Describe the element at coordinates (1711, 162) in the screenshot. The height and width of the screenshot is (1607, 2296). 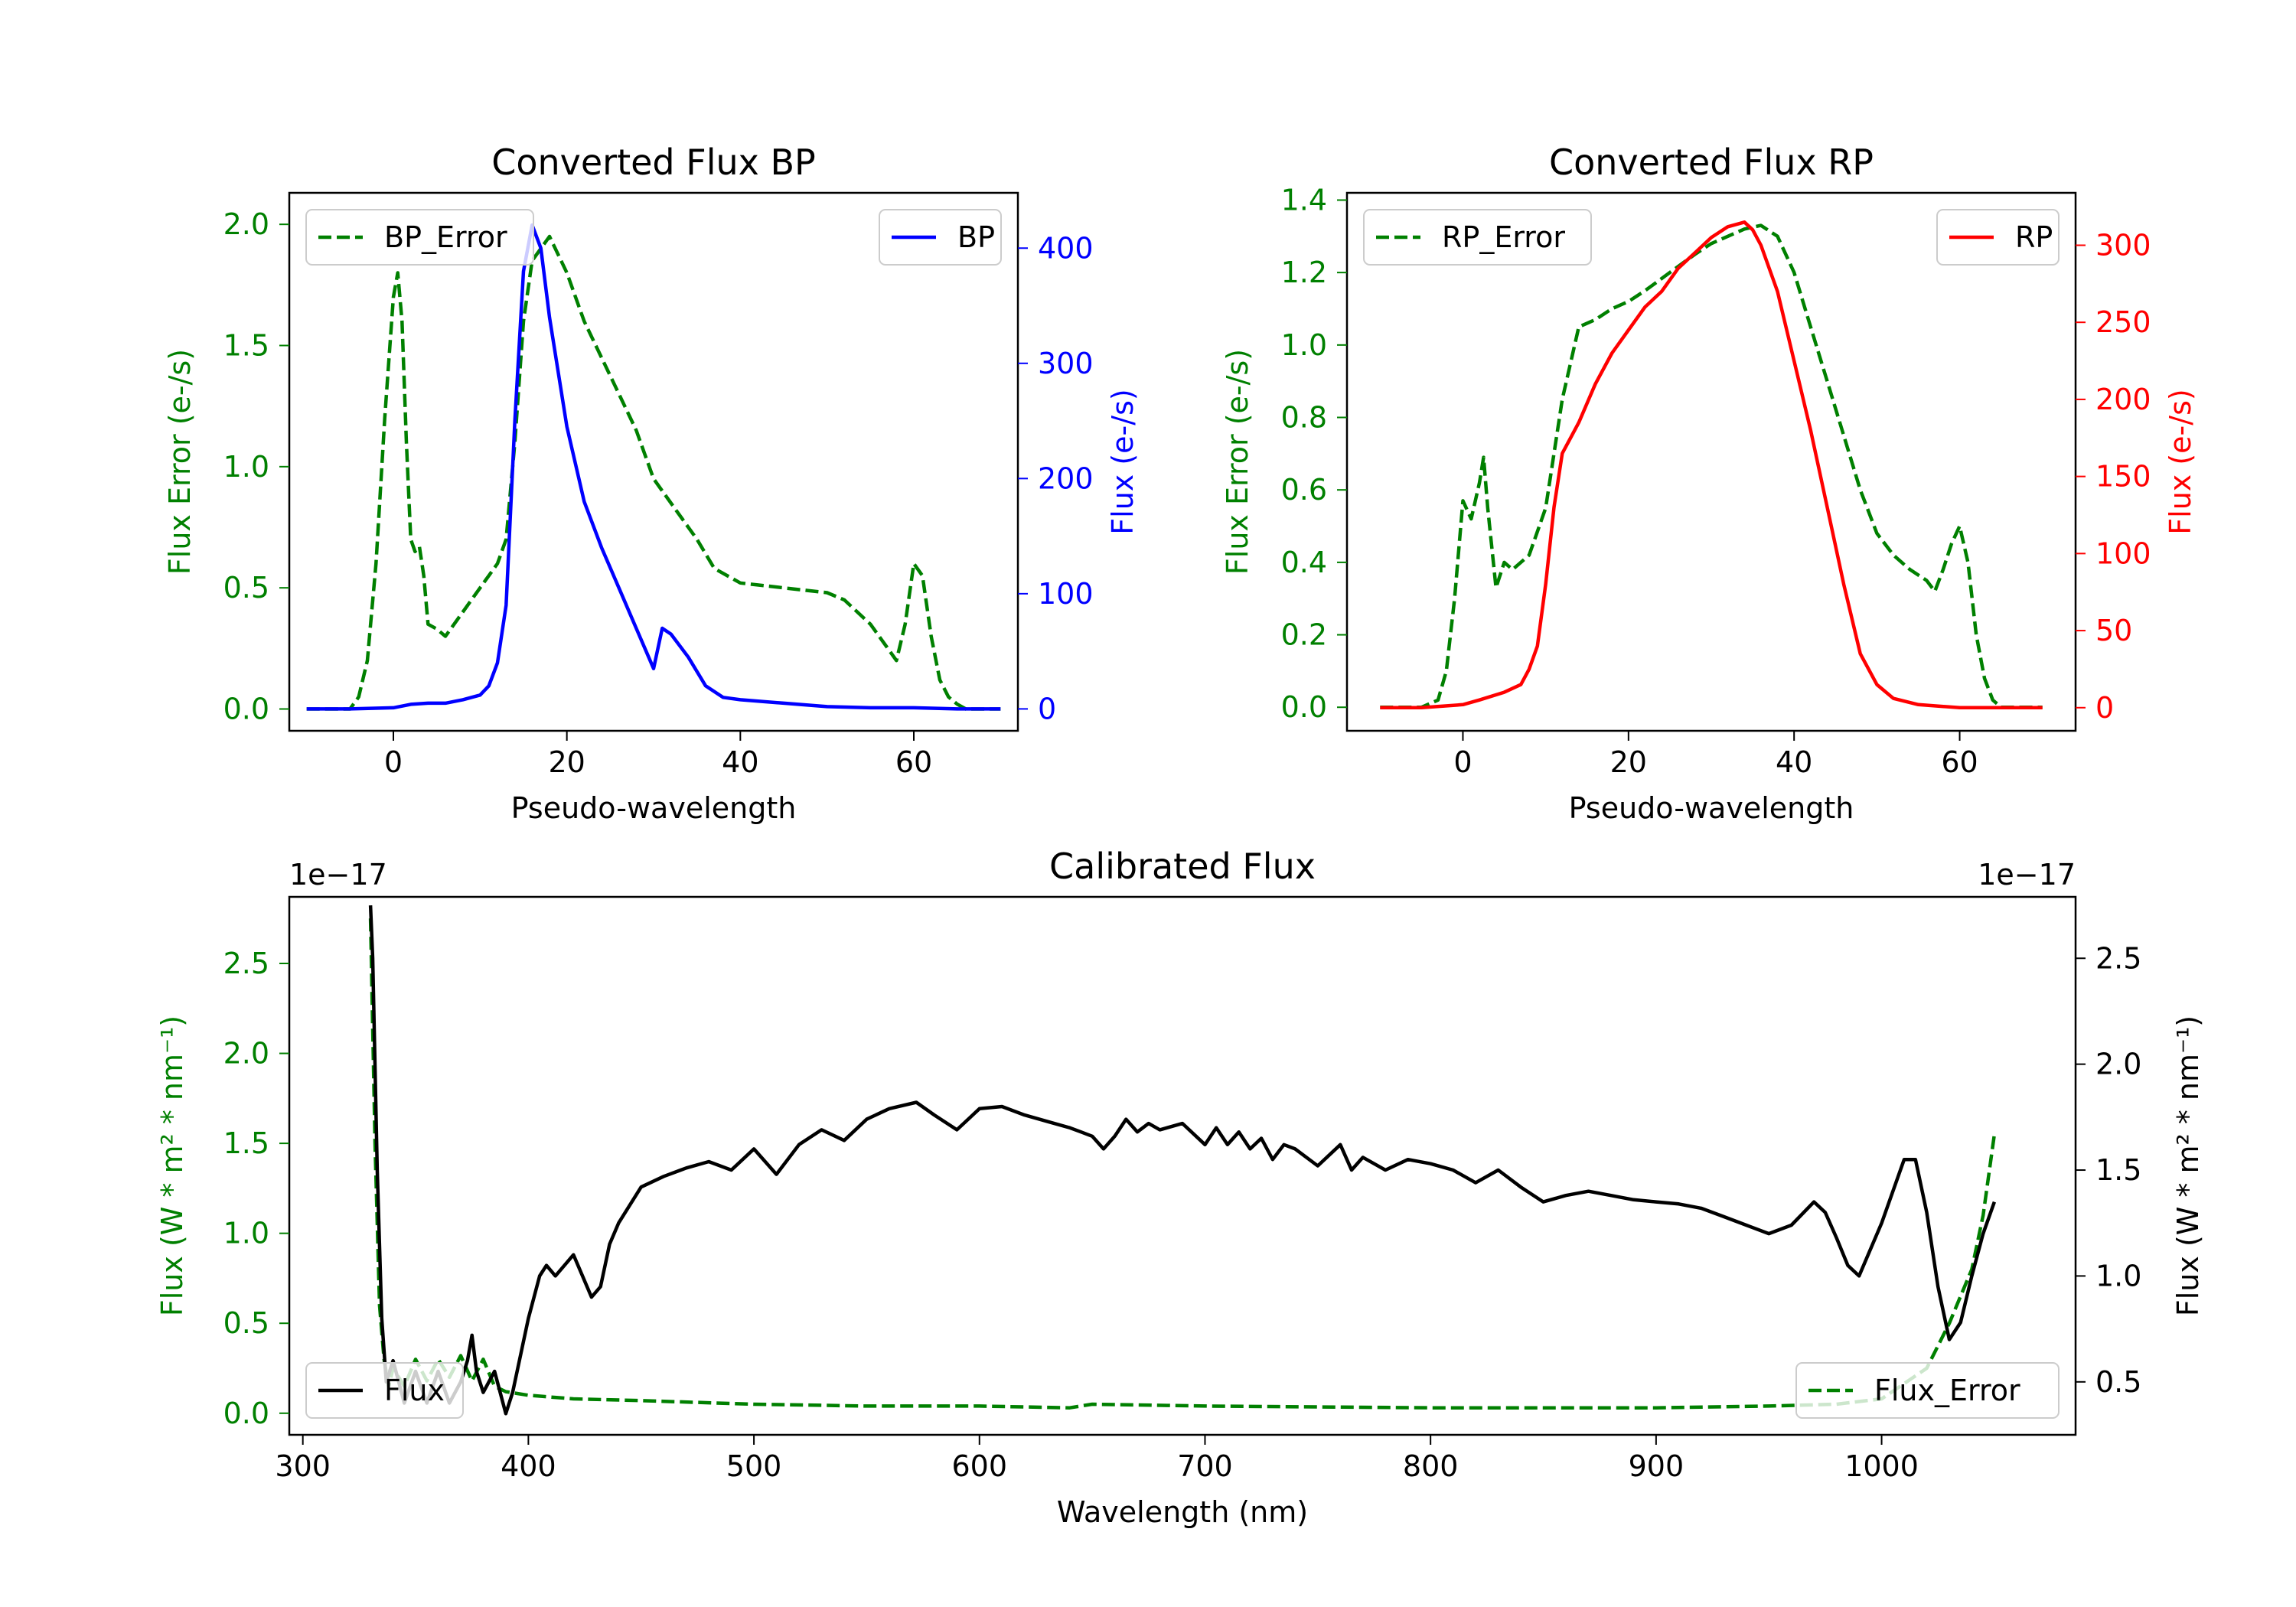
I see `chart-title: Converted Flux RP` at that location.